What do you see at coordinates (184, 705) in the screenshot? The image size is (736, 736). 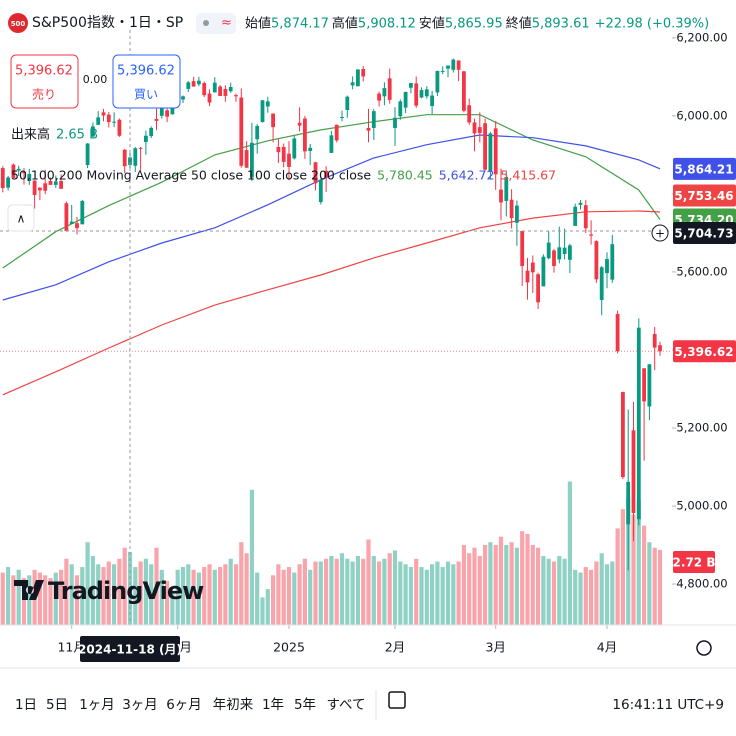 I see `range-button: 6ヶ月` at bounding box center [184, 705].